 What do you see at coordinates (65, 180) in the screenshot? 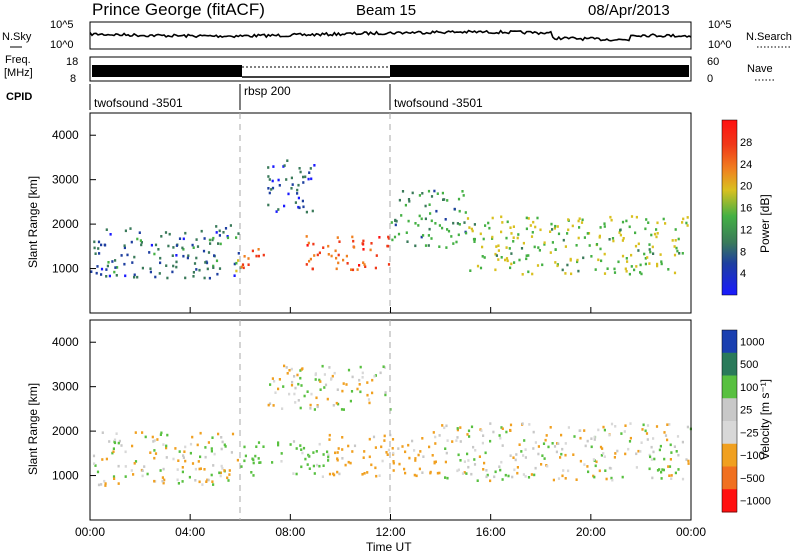
I see `range-tick-label: 3000` at bounding box center [65, 180].